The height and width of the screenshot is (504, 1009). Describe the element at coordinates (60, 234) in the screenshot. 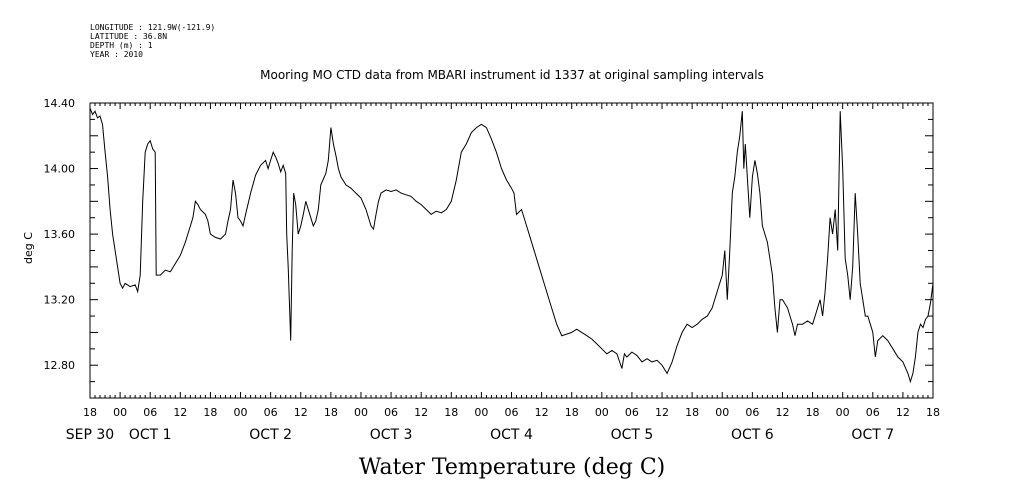

I see `y-tick-label: 13.60` at that location.